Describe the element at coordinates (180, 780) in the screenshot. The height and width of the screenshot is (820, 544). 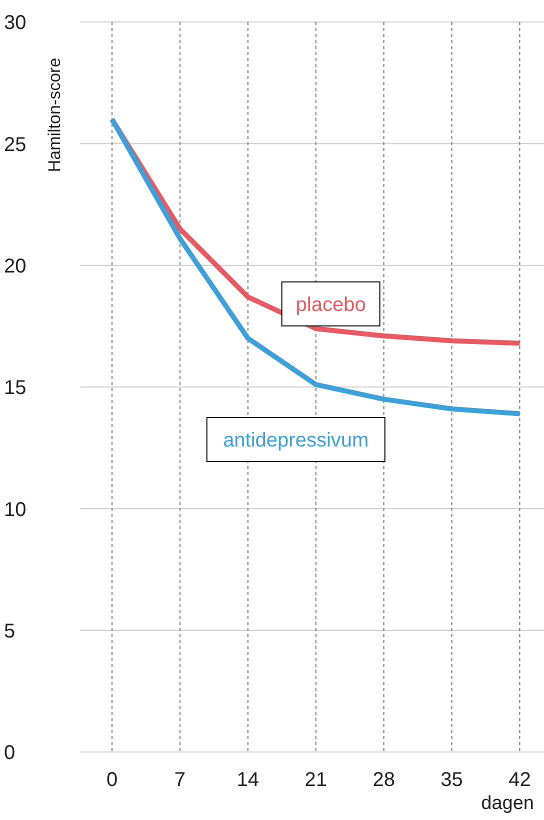
I see `x-tick-label: 7` at that location.